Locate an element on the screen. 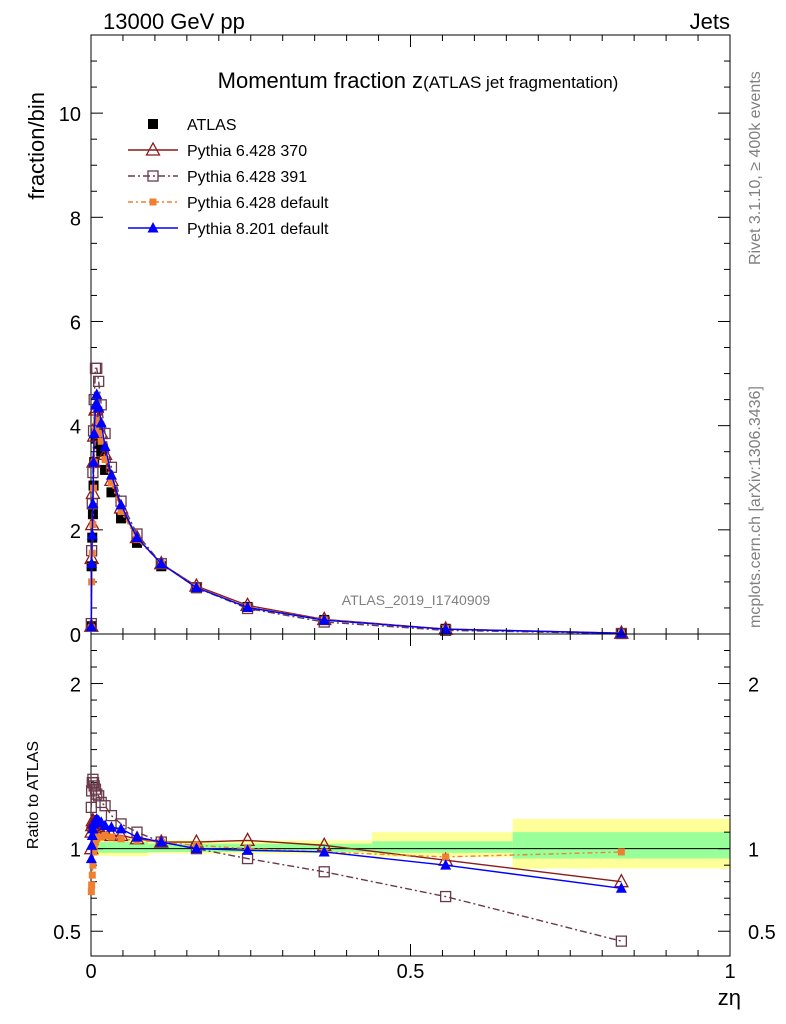  y-tick-label: 2 is located at coordinates (75, 532).